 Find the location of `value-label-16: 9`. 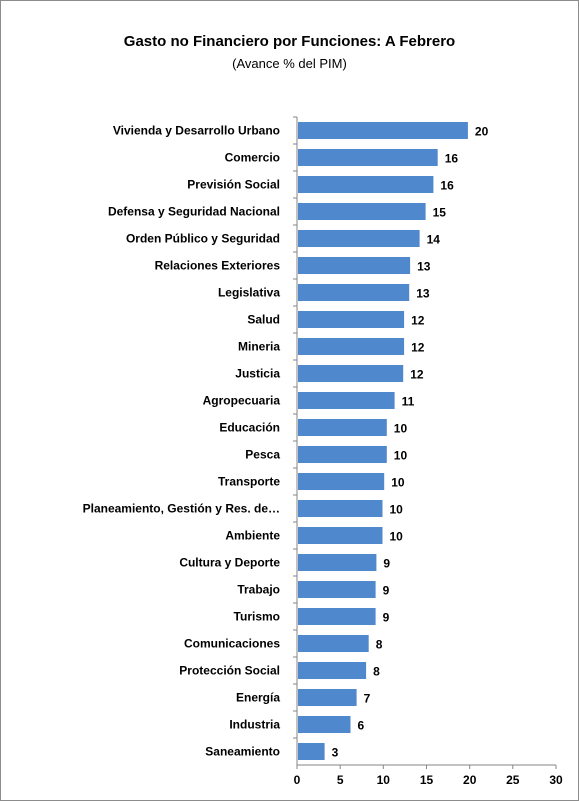

value-label-16: 9 is located at coordinates (386, 564).